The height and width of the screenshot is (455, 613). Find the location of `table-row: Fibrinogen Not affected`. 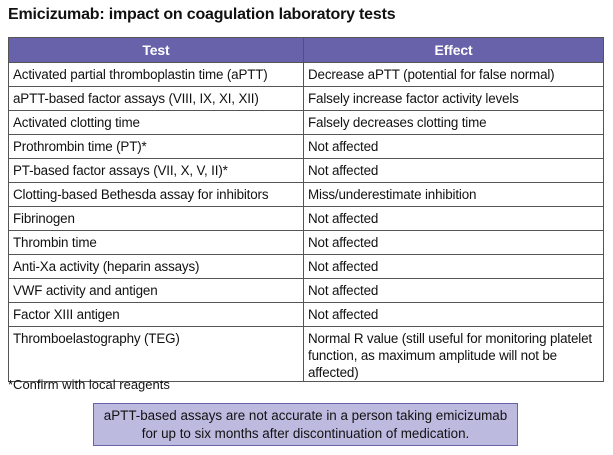

table-row: Fibrinogen Not affected is located at coordinates (306, 218).